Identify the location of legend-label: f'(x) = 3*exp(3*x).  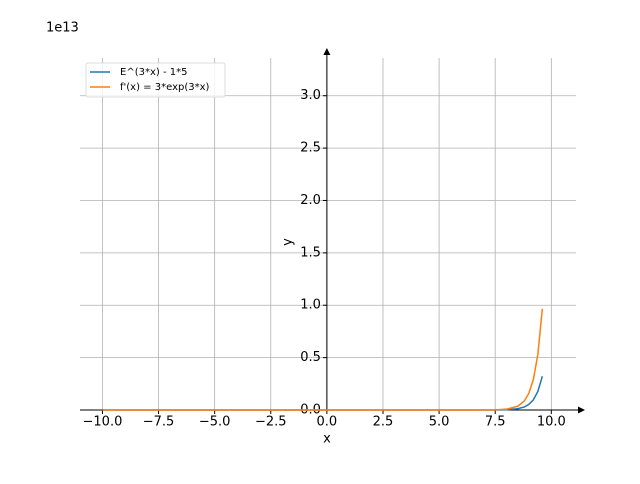
(165, 87).